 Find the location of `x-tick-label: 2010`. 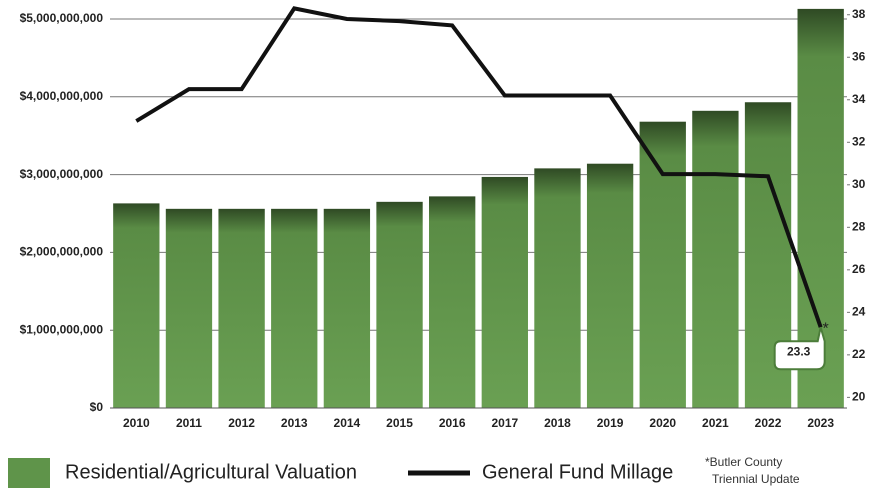

x-tick-label: 2010 is located at coordinates (136, 423).